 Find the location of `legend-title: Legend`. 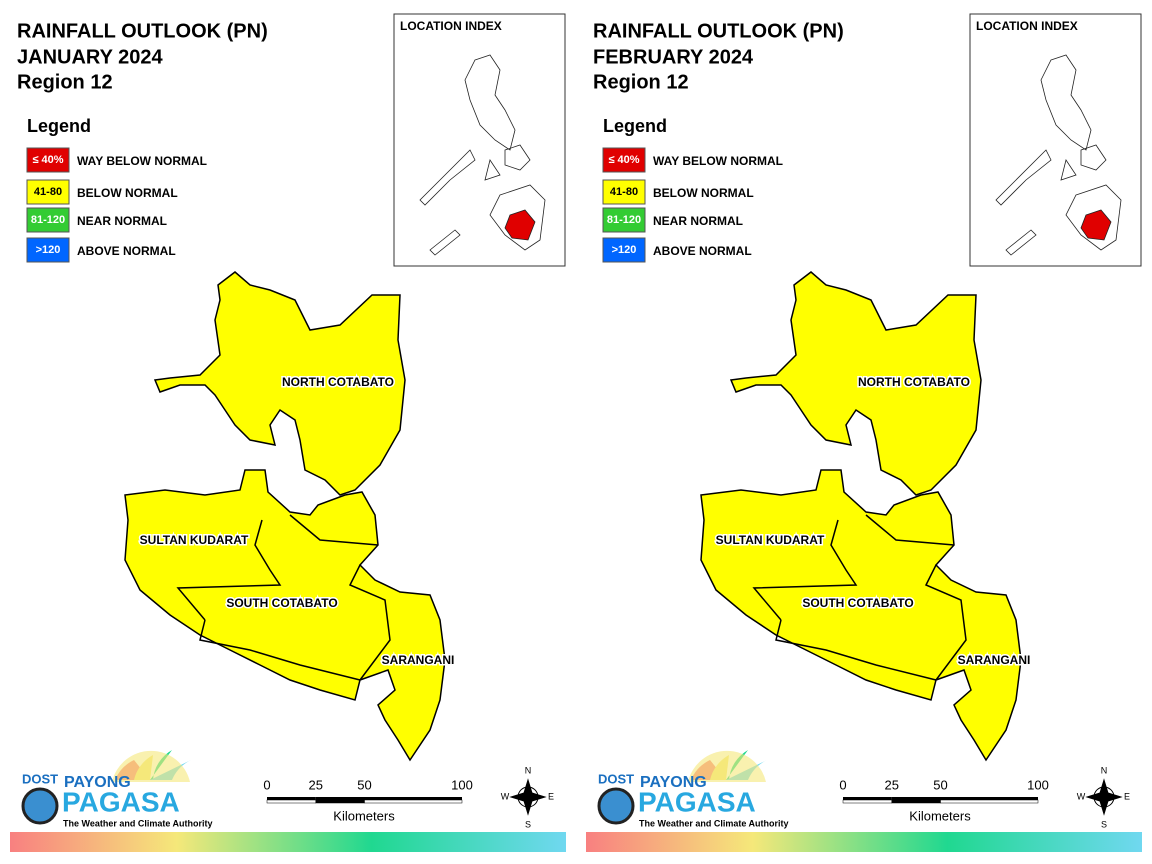

legend-title: Legend is located at coordinates (59, 126).